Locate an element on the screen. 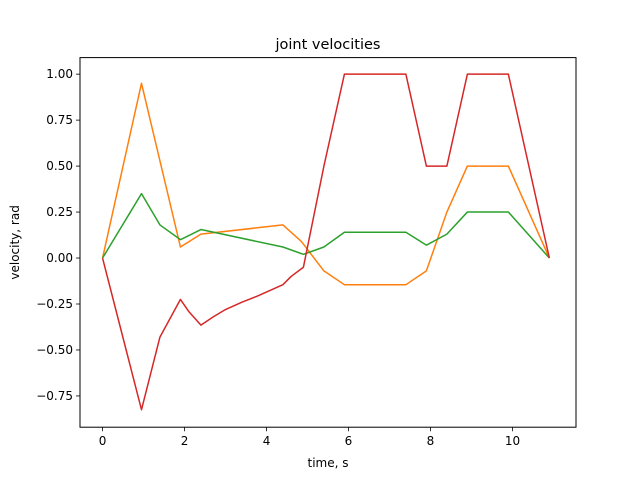 The width and height of the screenshot is (640, 480). x-tick-label: 0 is located at coordinates (103, 441).